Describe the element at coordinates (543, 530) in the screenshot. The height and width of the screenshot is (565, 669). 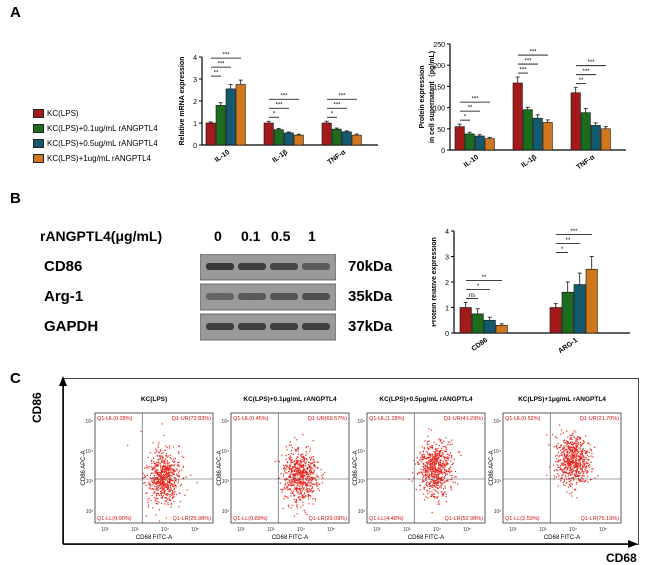
I see `x-tick-label: 10³` at that location.